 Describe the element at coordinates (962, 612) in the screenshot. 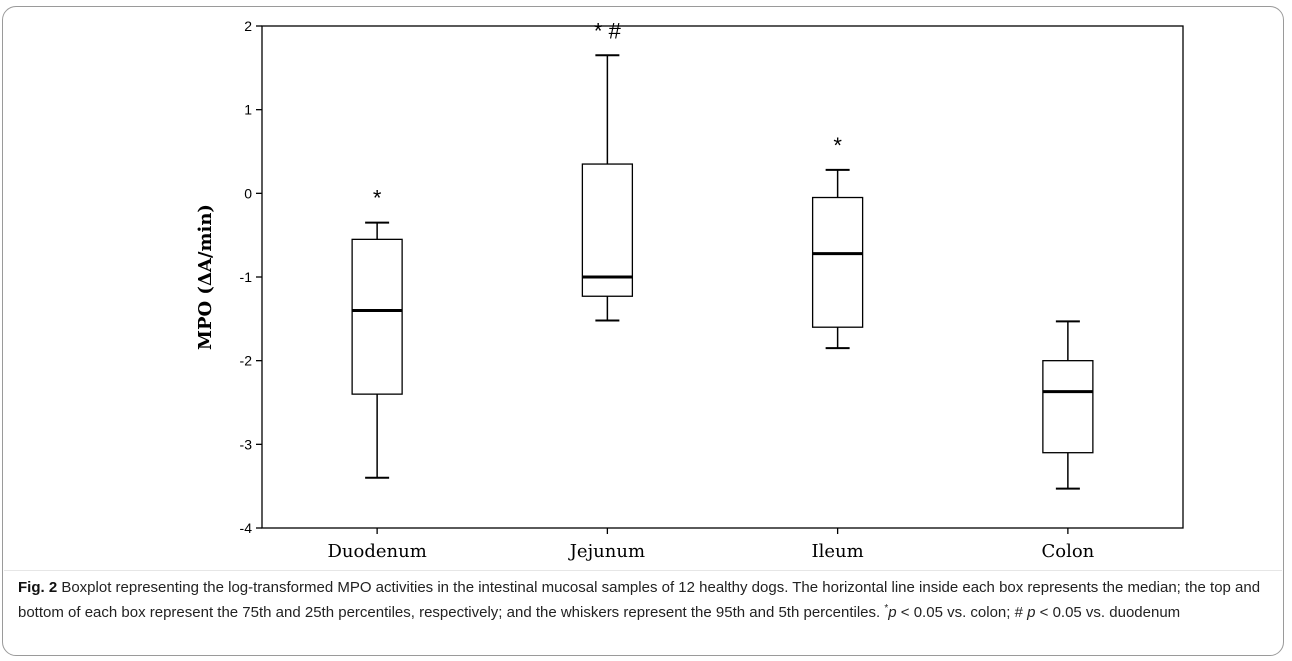

I see `caption-significance-1: < 0.05 vs. colon; #` at that location.